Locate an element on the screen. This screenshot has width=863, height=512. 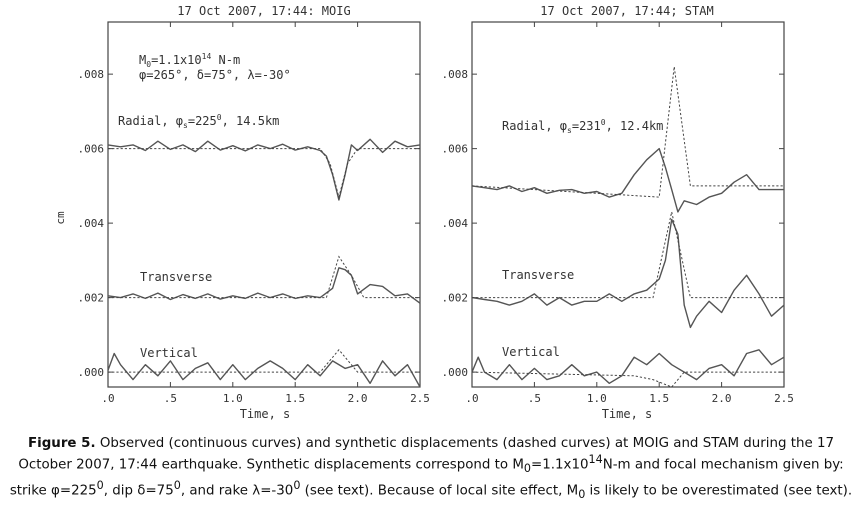
stam-title: 17 Oct 2007, 17:44; STAM is located at coordinates (626, 11).